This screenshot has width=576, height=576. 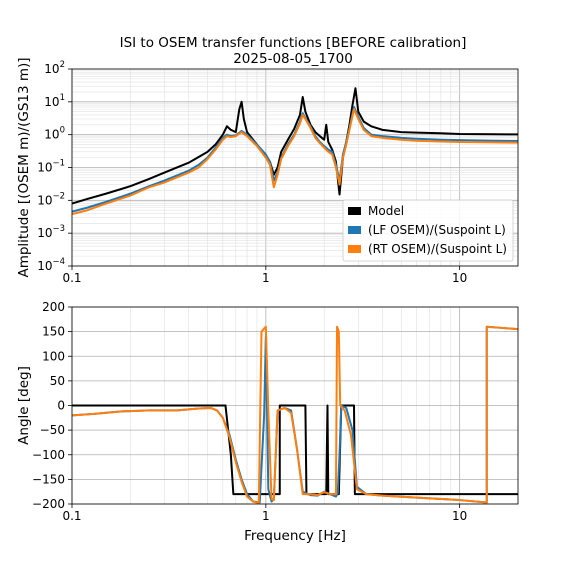 What do you see at coordinates (52, 430) in the screenshot?
I see `y-tick-label: −50` at bounding box center [52, 430].